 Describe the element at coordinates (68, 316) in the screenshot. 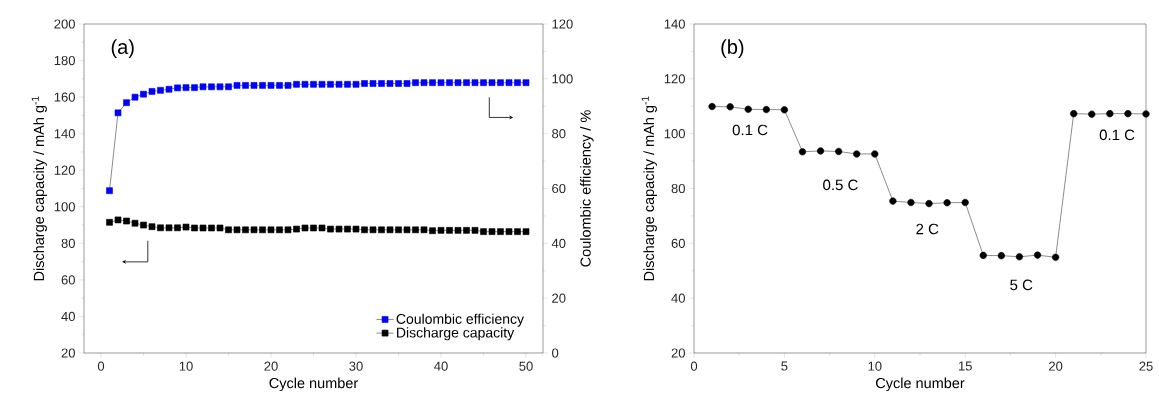

I see `y-tick-label: 40` at that location.